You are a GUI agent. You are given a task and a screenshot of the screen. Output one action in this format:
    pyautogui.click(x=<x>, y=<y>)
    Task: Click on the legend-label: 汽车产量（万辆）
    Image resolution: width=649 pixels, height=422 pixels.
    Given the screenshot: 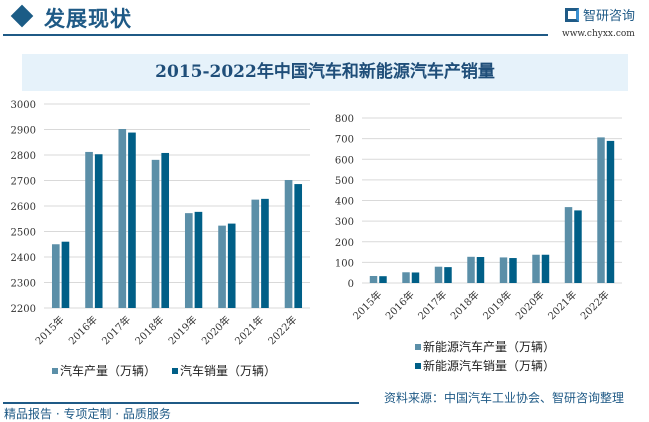 What is the action you would take?
    pyautogui.click(x=108, y=371)
    